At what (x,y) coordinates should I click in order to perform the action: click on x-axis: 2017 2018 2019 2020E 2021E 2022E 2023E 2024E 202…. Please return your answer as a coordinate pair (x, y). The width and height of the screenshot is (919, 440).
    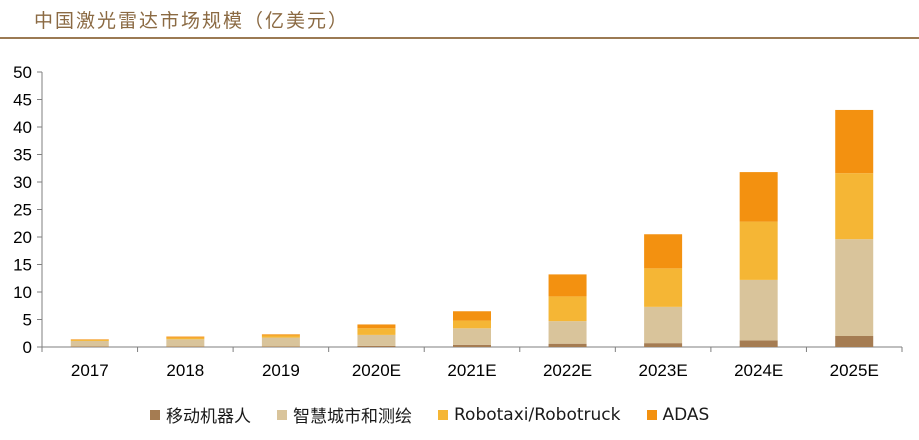
    Looking at the image, I should click on (472, 363).